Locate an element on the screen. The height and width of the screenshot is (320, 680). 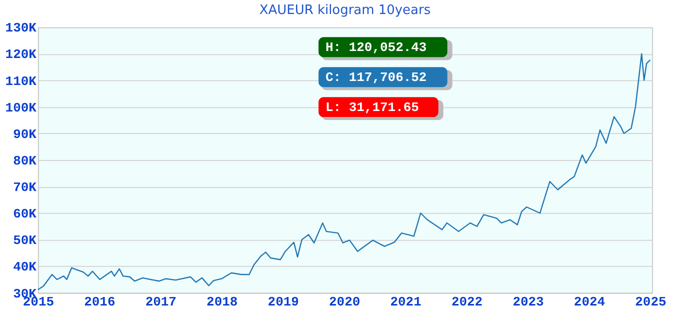
x-tick-label: 2025 is located at coordinates (650, 302).